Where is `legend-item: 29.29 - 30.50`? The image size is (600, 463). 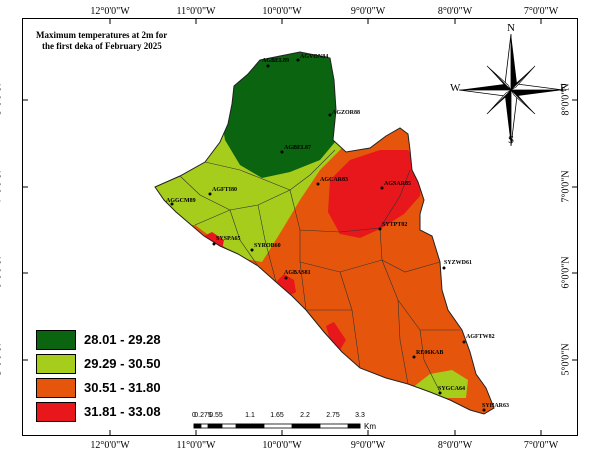 legend-item: 29.29 - 30.50 is located at coordinates (116, 364).